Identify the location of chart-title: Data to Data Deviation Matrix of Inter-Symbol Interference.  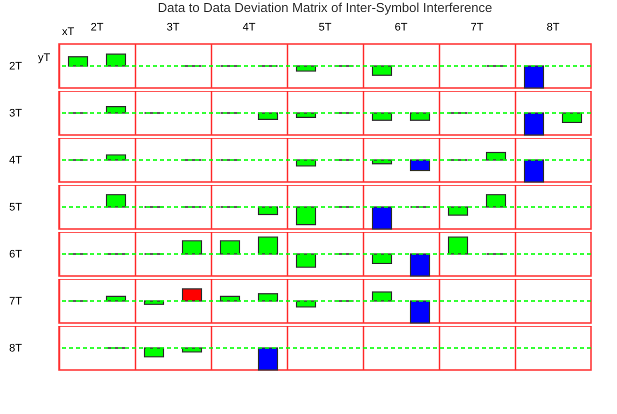
(325, 7).